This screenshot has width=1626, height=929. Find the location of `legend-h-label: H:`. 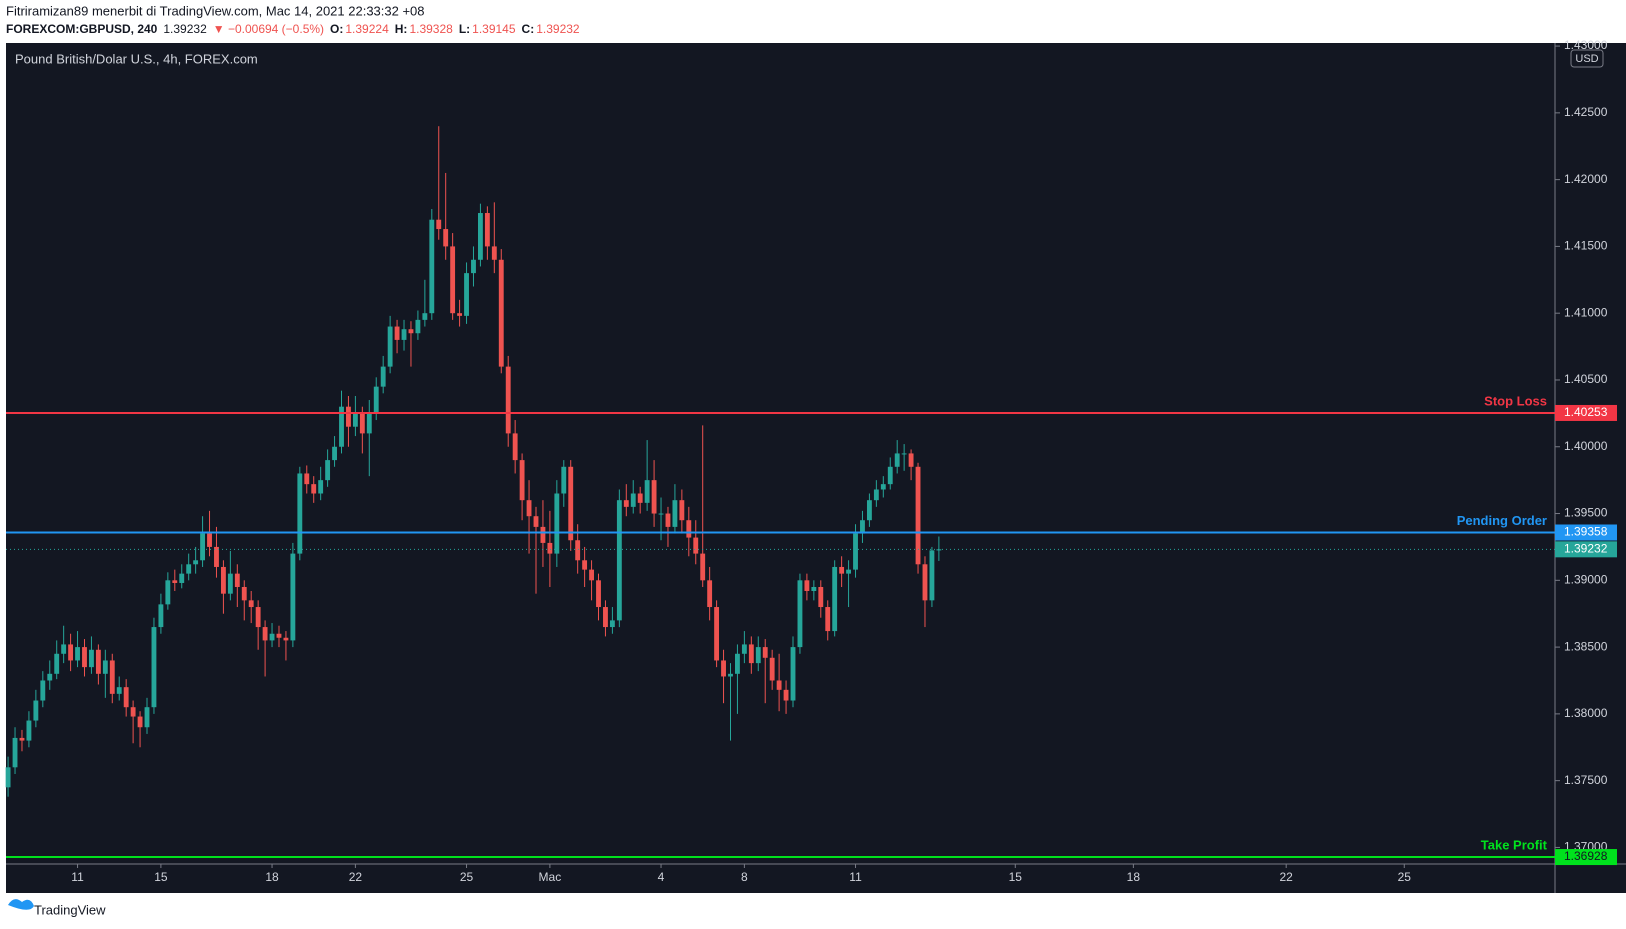

legend-h-label: H: is located at coordinates (401, 29).